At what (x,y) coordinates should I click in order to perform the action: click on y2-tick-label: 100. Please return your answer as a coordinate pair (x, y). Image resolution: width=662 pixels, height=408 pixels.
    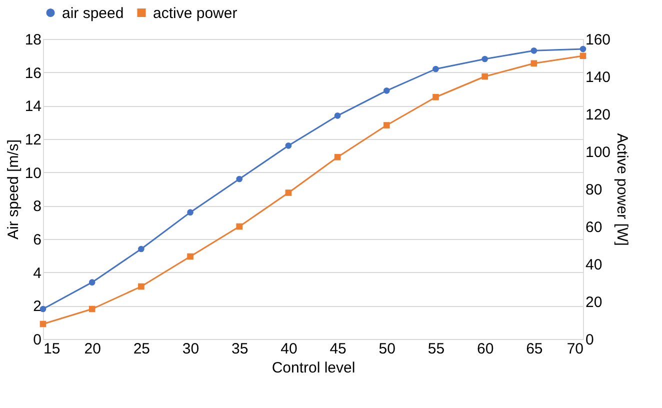
    Looking at the image, I should click on (598, 152).